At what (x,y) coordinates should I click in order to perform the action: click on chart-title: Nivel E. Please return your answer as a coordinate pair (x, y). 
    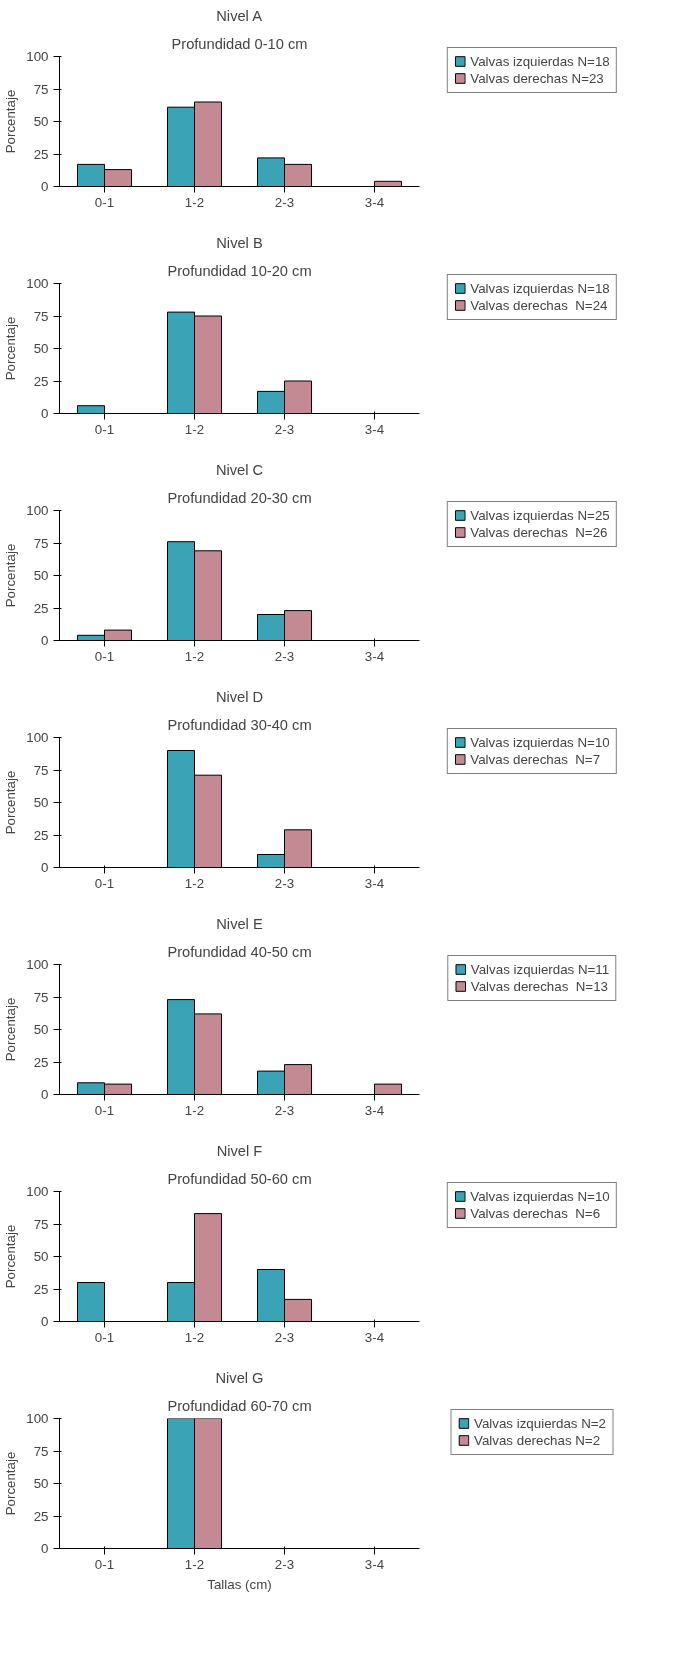
    Looking at the image, I should click on (239, 923).